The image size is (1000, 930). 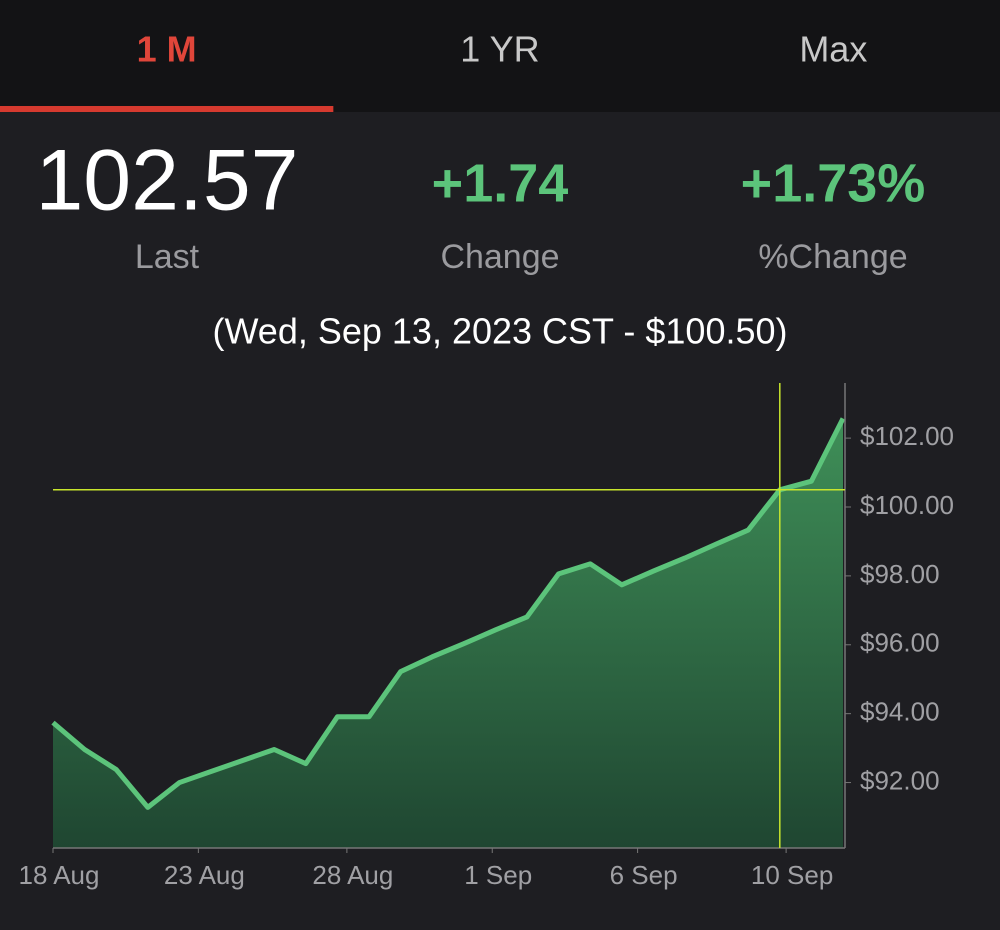 I want to click on x-tick-label: 6 Sep, so click(x=644, y=875).